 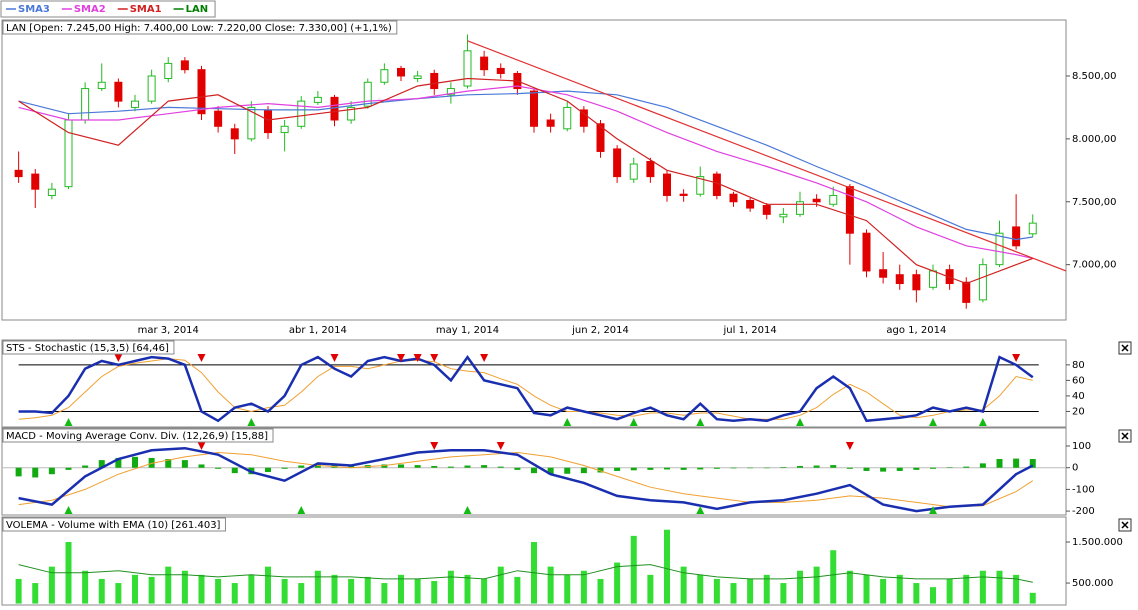 I want to click on panel-title-box, so click(x=200, y=27).